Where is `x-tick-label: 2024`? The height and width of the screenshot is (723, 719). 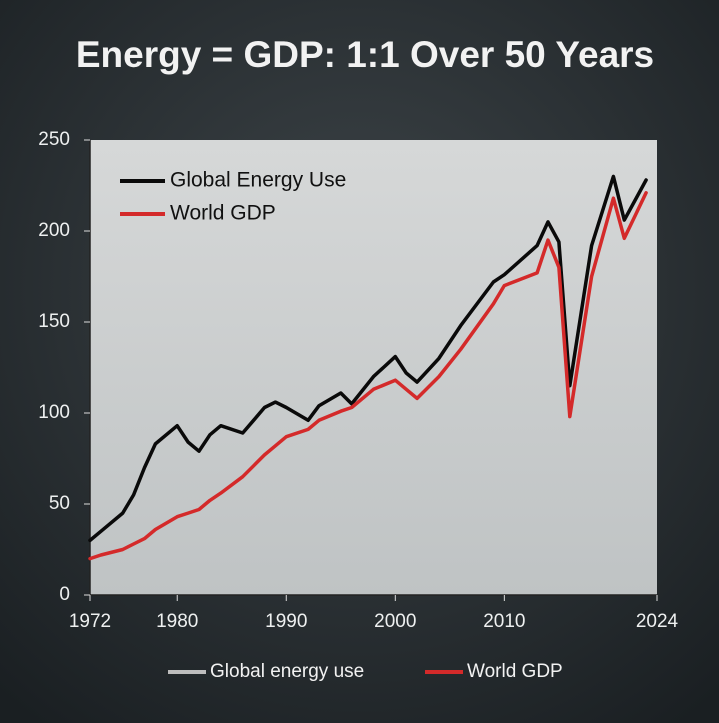 x-tick-label: 2024 is located at coordinates (657, 621).